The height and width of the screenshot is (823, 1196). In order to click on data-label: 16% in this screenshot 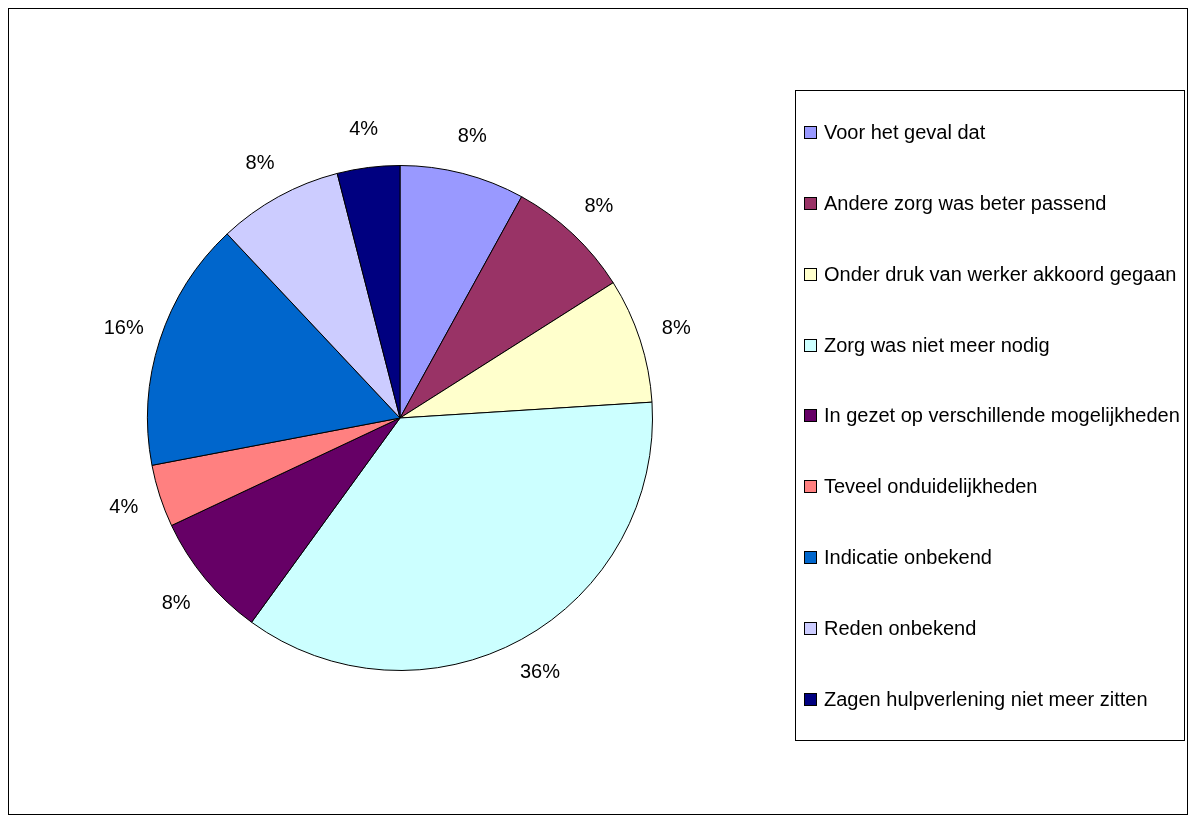, I will do `click(123, 326)`.